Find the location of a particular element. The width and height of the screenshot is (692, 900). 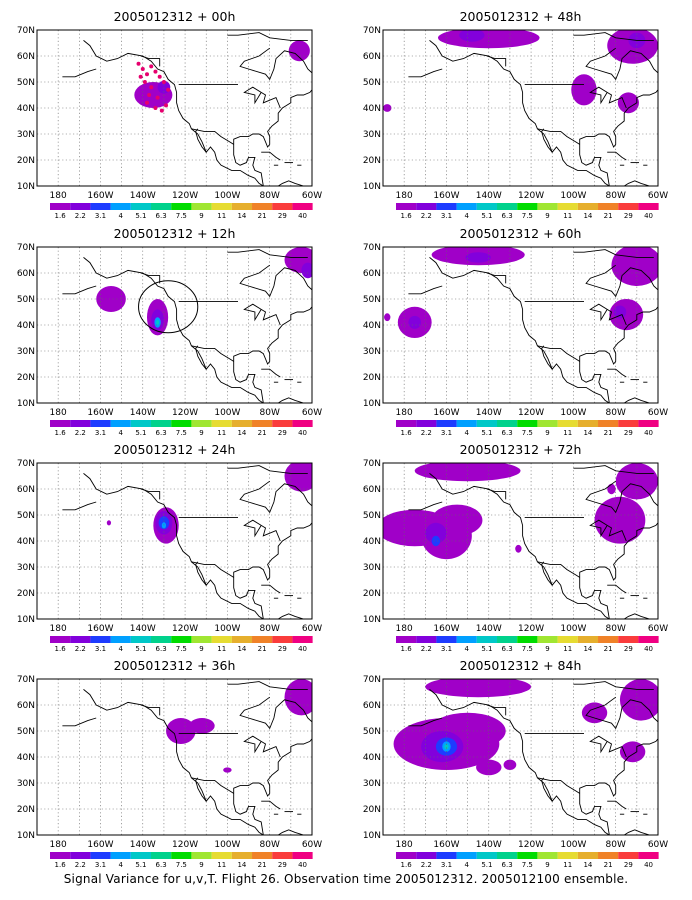

panel-title: 2005012312 + 72h is located at coordinates (521, 449).